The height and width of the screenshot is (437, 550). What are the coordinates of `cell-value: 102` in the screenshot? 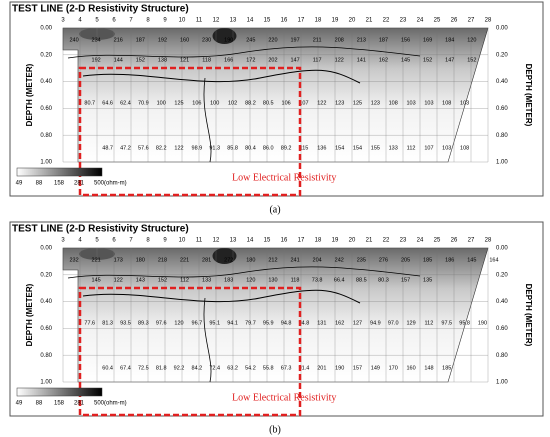 It's located at (232, 103).